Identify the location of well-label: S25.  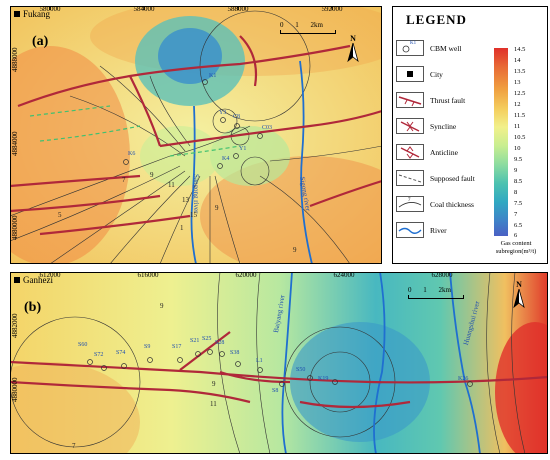
(207, 339).